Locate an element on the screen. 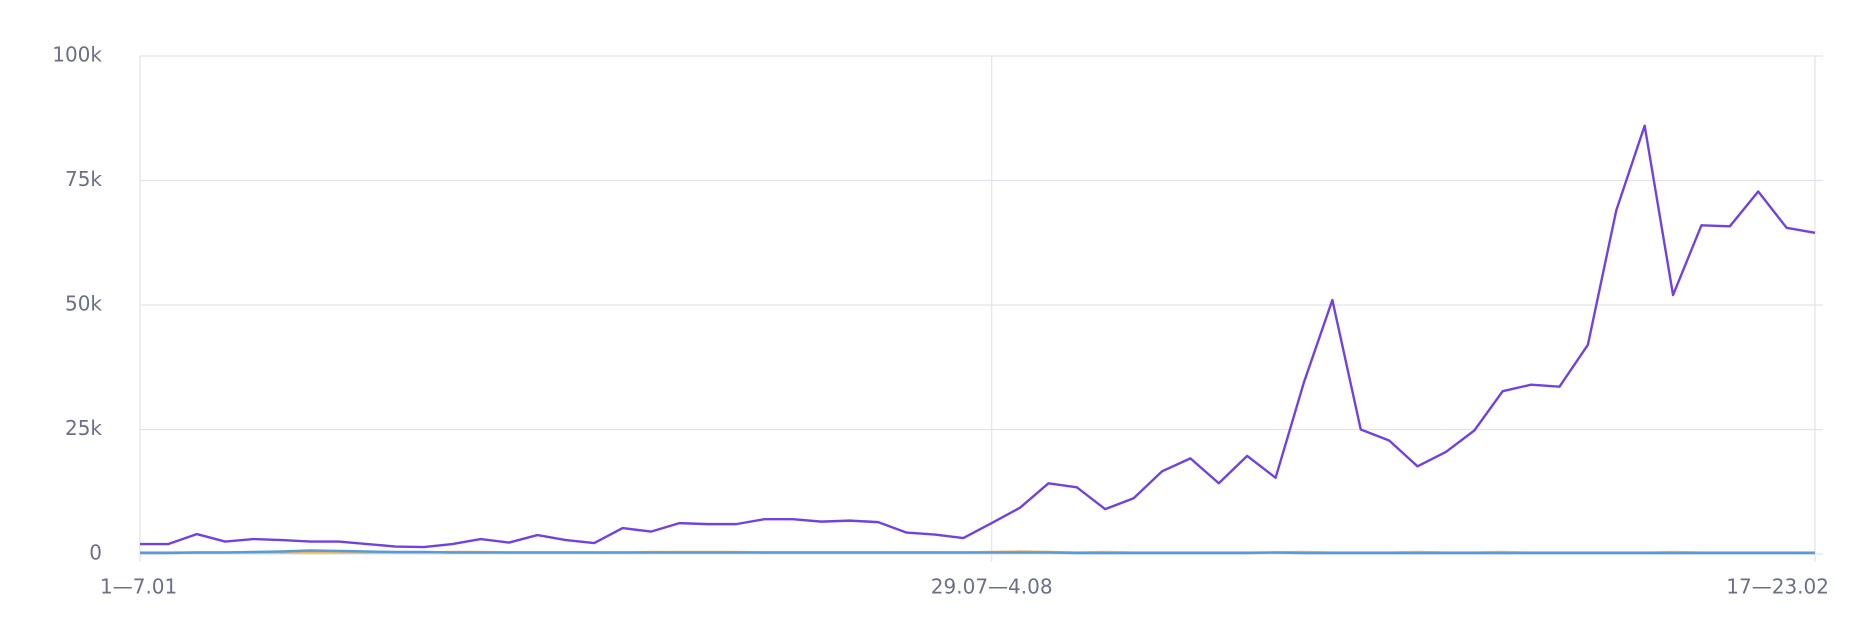 This screenshot has width=1850, height=644. y-tick-label: 75k is located at coordinates (83, 179).